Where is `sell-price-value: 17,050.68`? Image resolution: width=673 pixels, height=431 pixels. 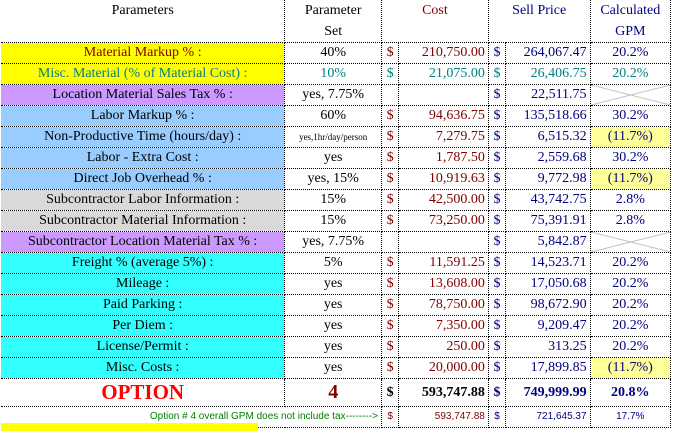 sell-price-value: 17,050.68 is located at coordinates (548, 284).